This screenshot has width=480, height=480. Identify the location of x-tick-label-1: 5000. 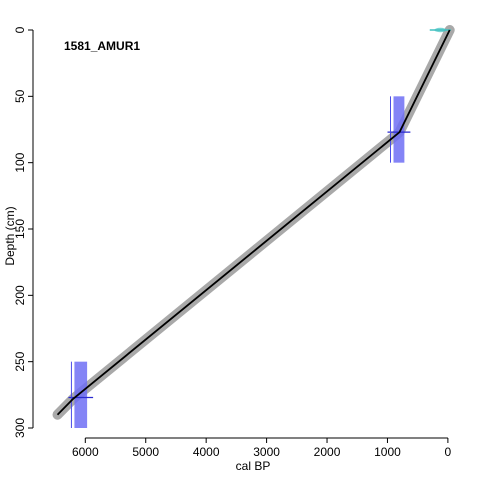
(145, 452).